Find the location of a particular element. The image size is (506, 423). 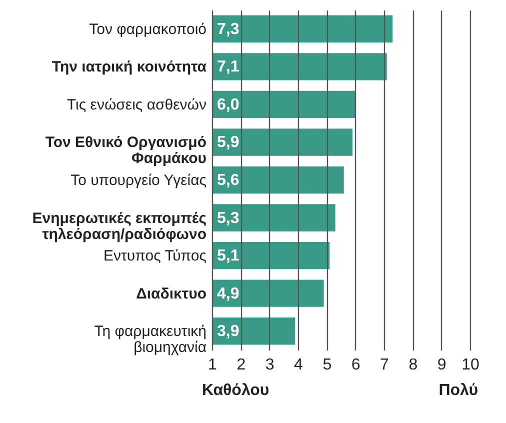

y-tick-label: Ενημερωτικές εκπομπές τηλεόραση/ραδιόφωνο is located at coordinates (119, 226).